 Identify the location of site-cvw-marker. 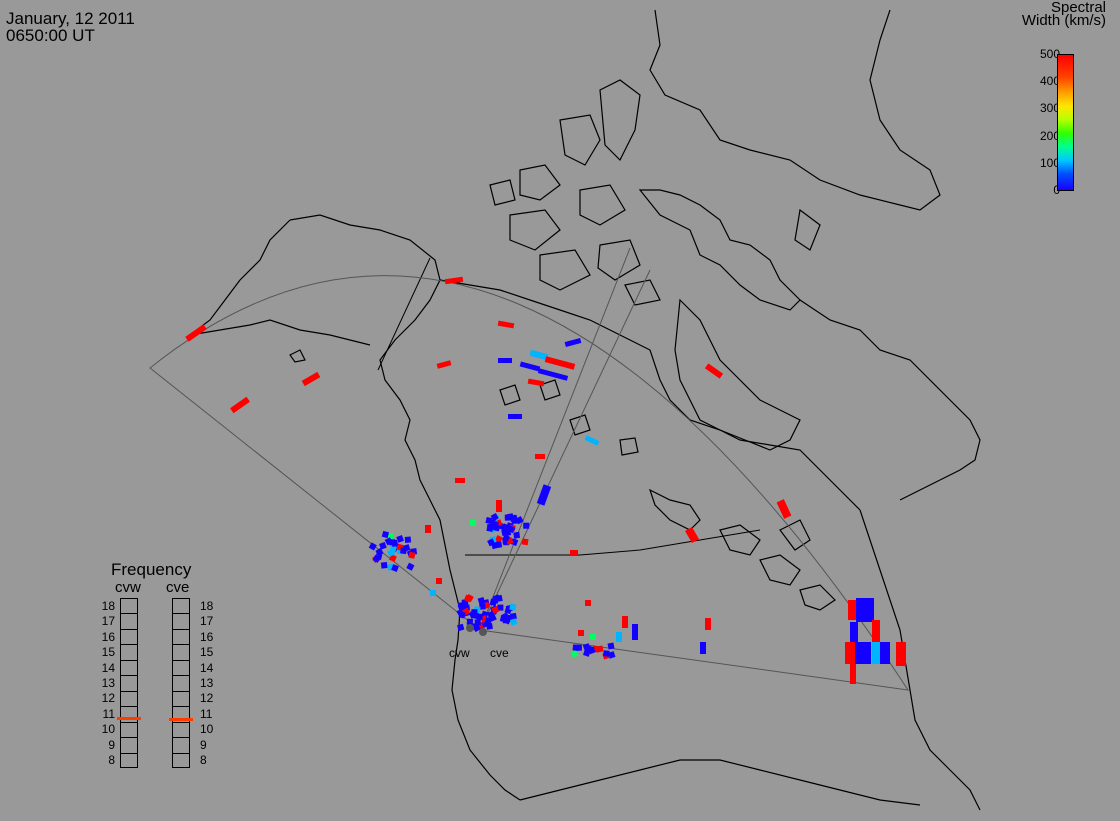
(470, 628).